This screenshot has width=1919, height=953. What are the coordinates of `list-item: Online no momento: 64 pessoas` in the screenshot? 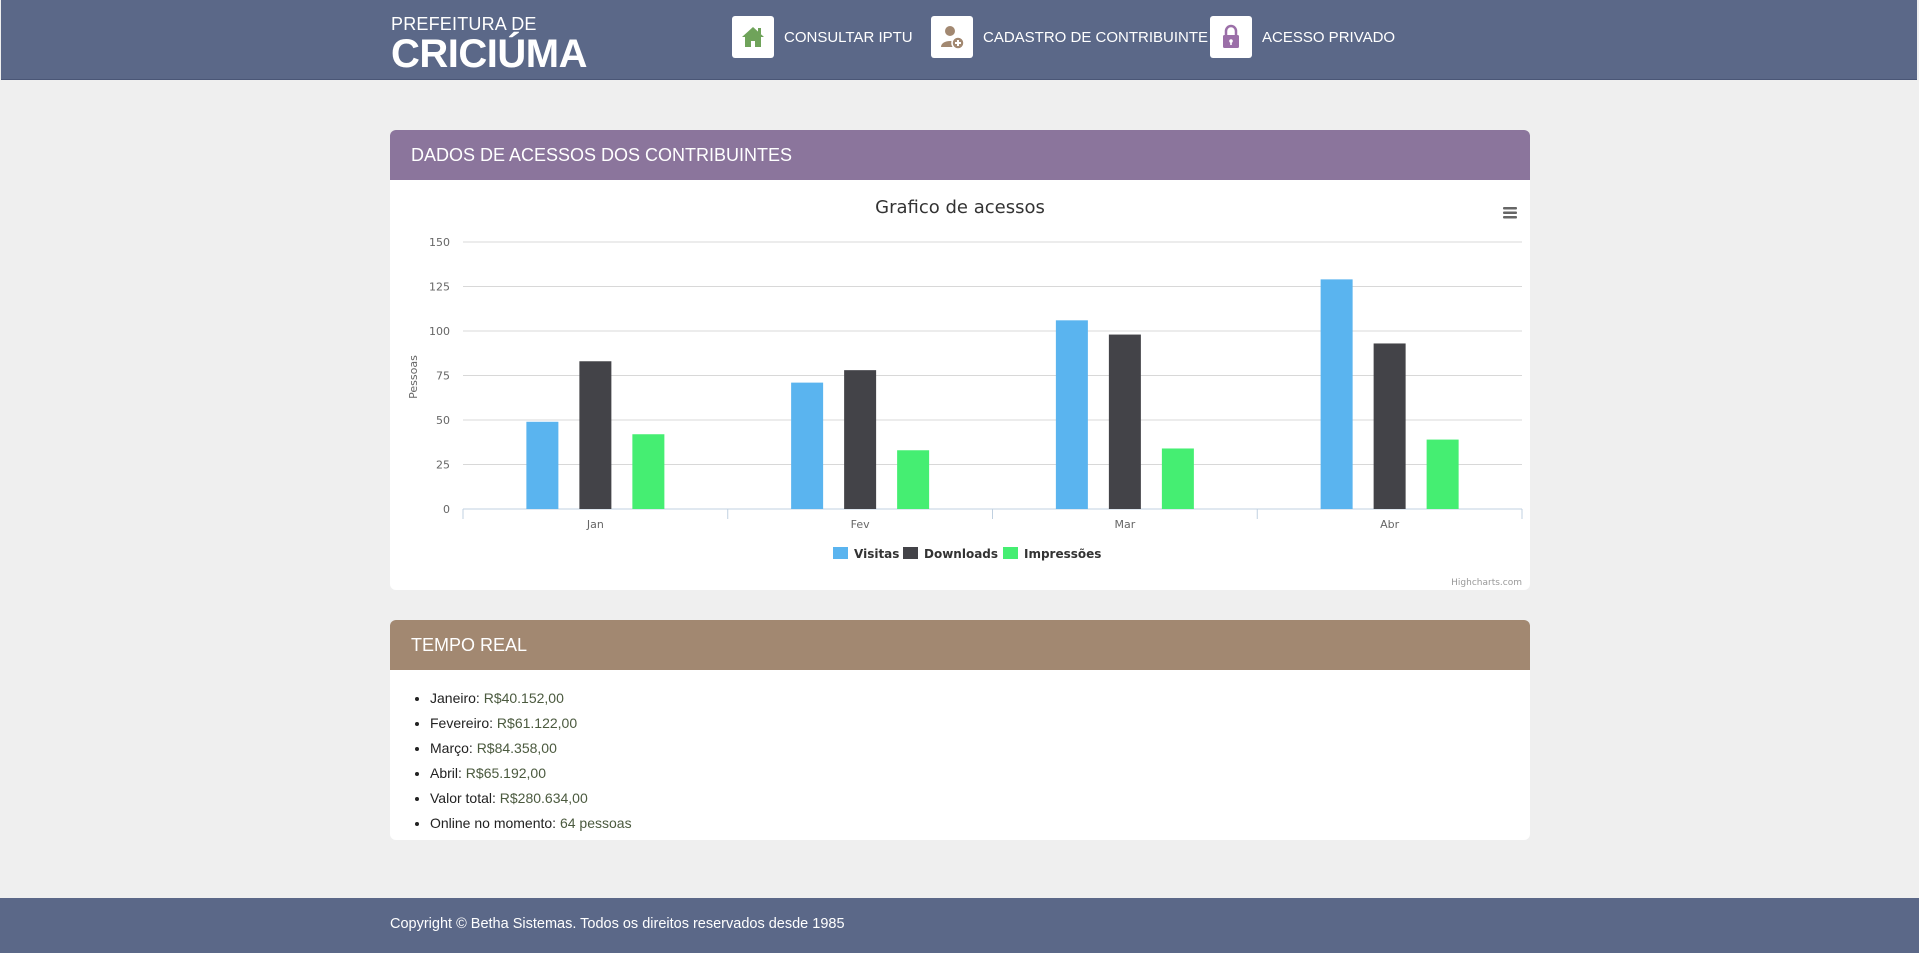 It's located at (980, 823).